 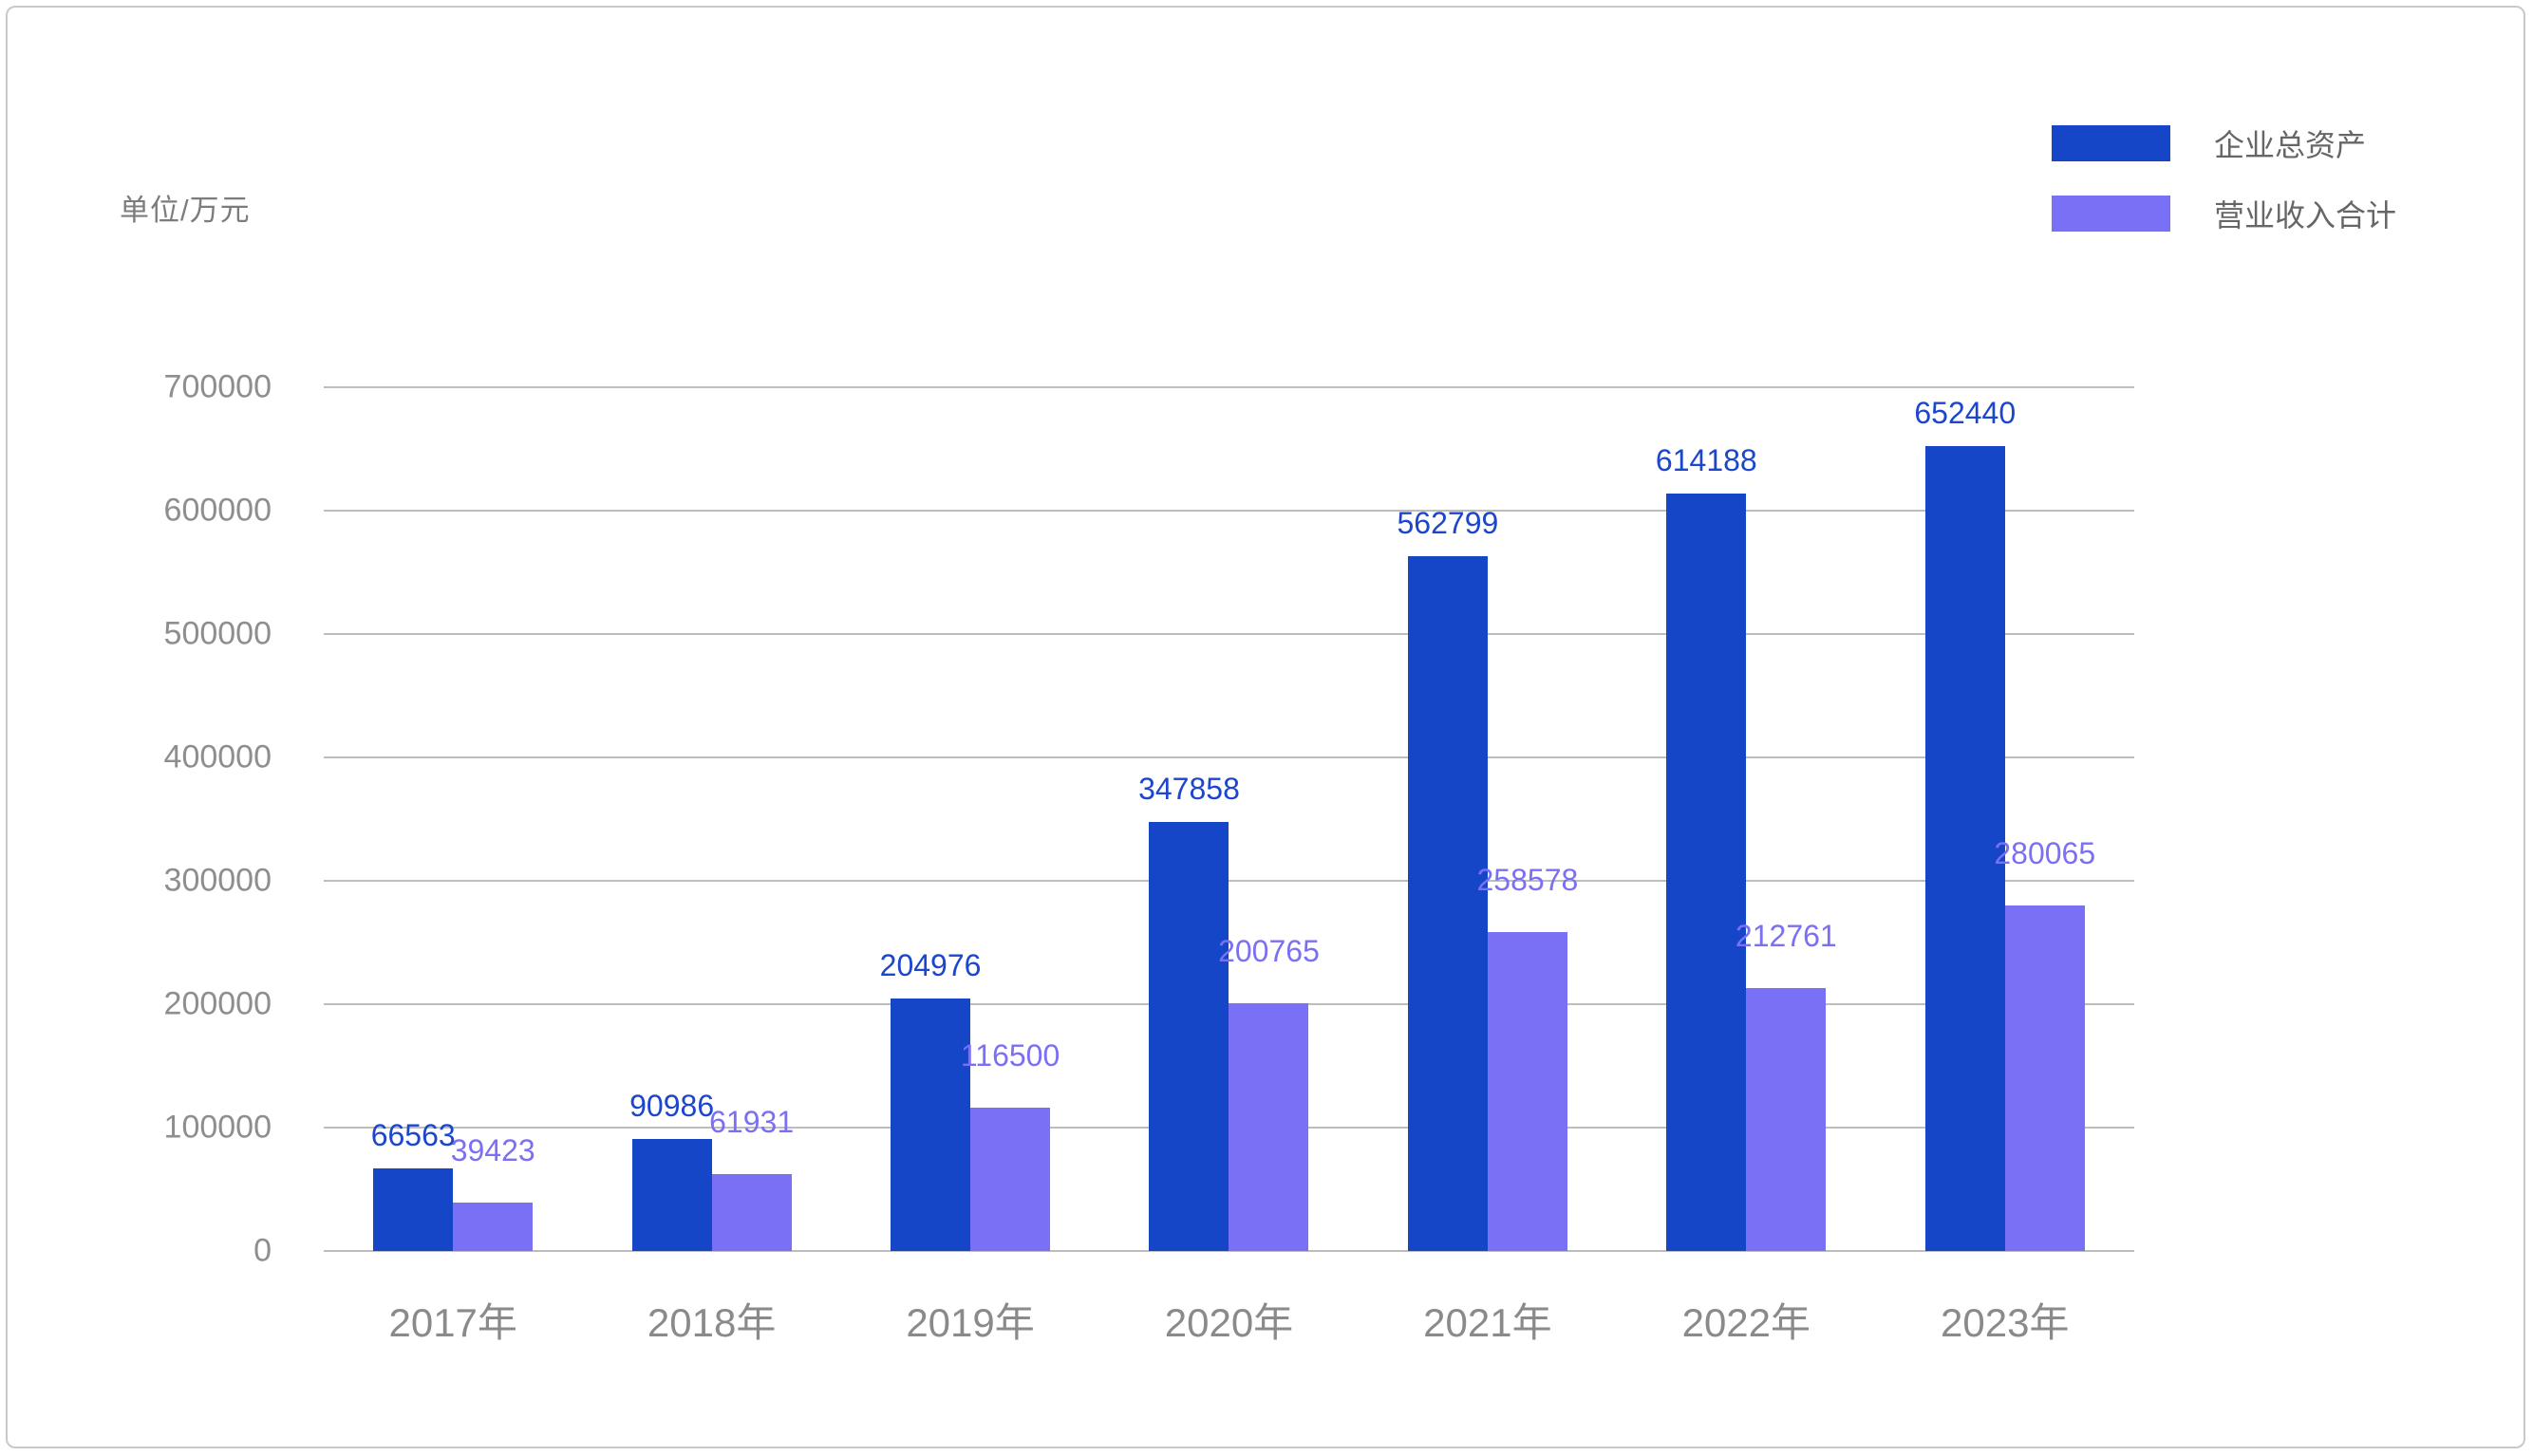 I want to click on y-tick-label-600000: 600000, so click(x=218, y=511).